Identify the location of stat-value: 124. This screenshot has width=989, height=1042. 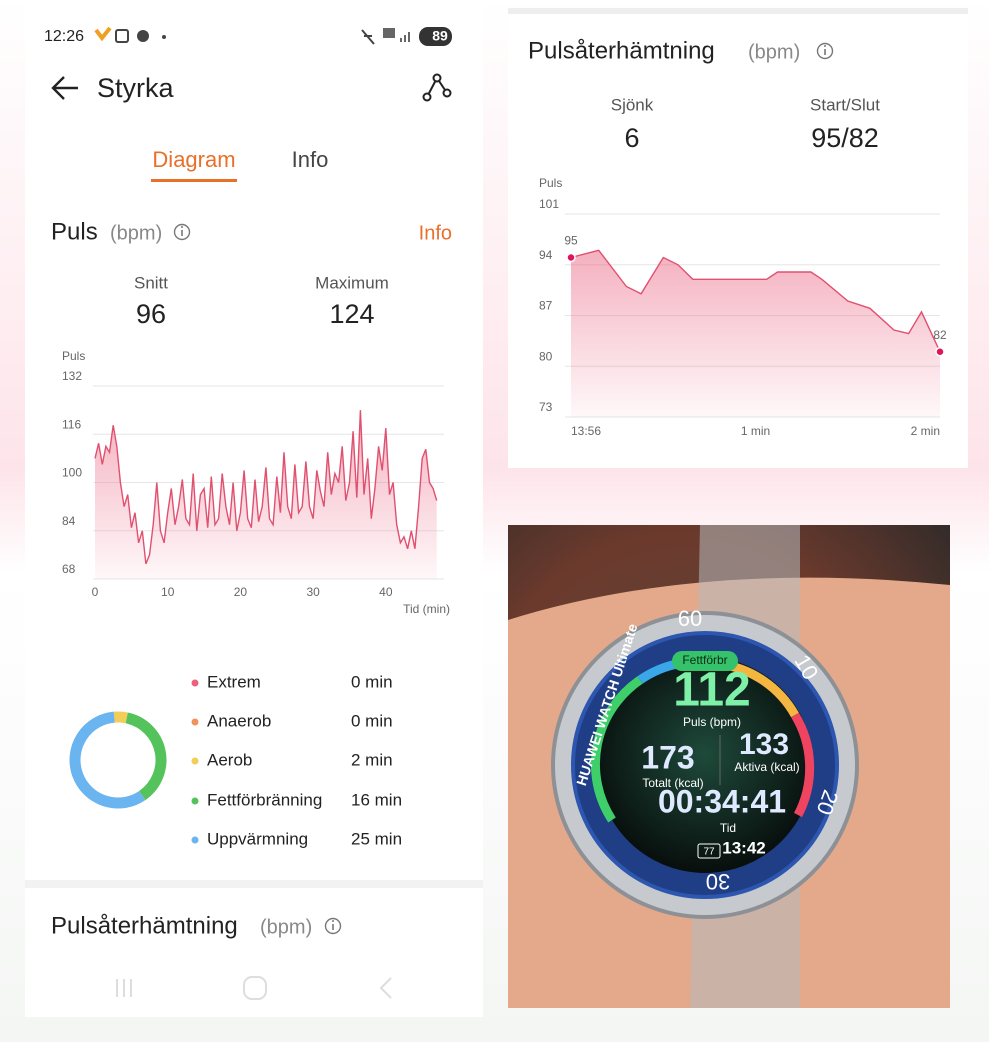
(351, 314).